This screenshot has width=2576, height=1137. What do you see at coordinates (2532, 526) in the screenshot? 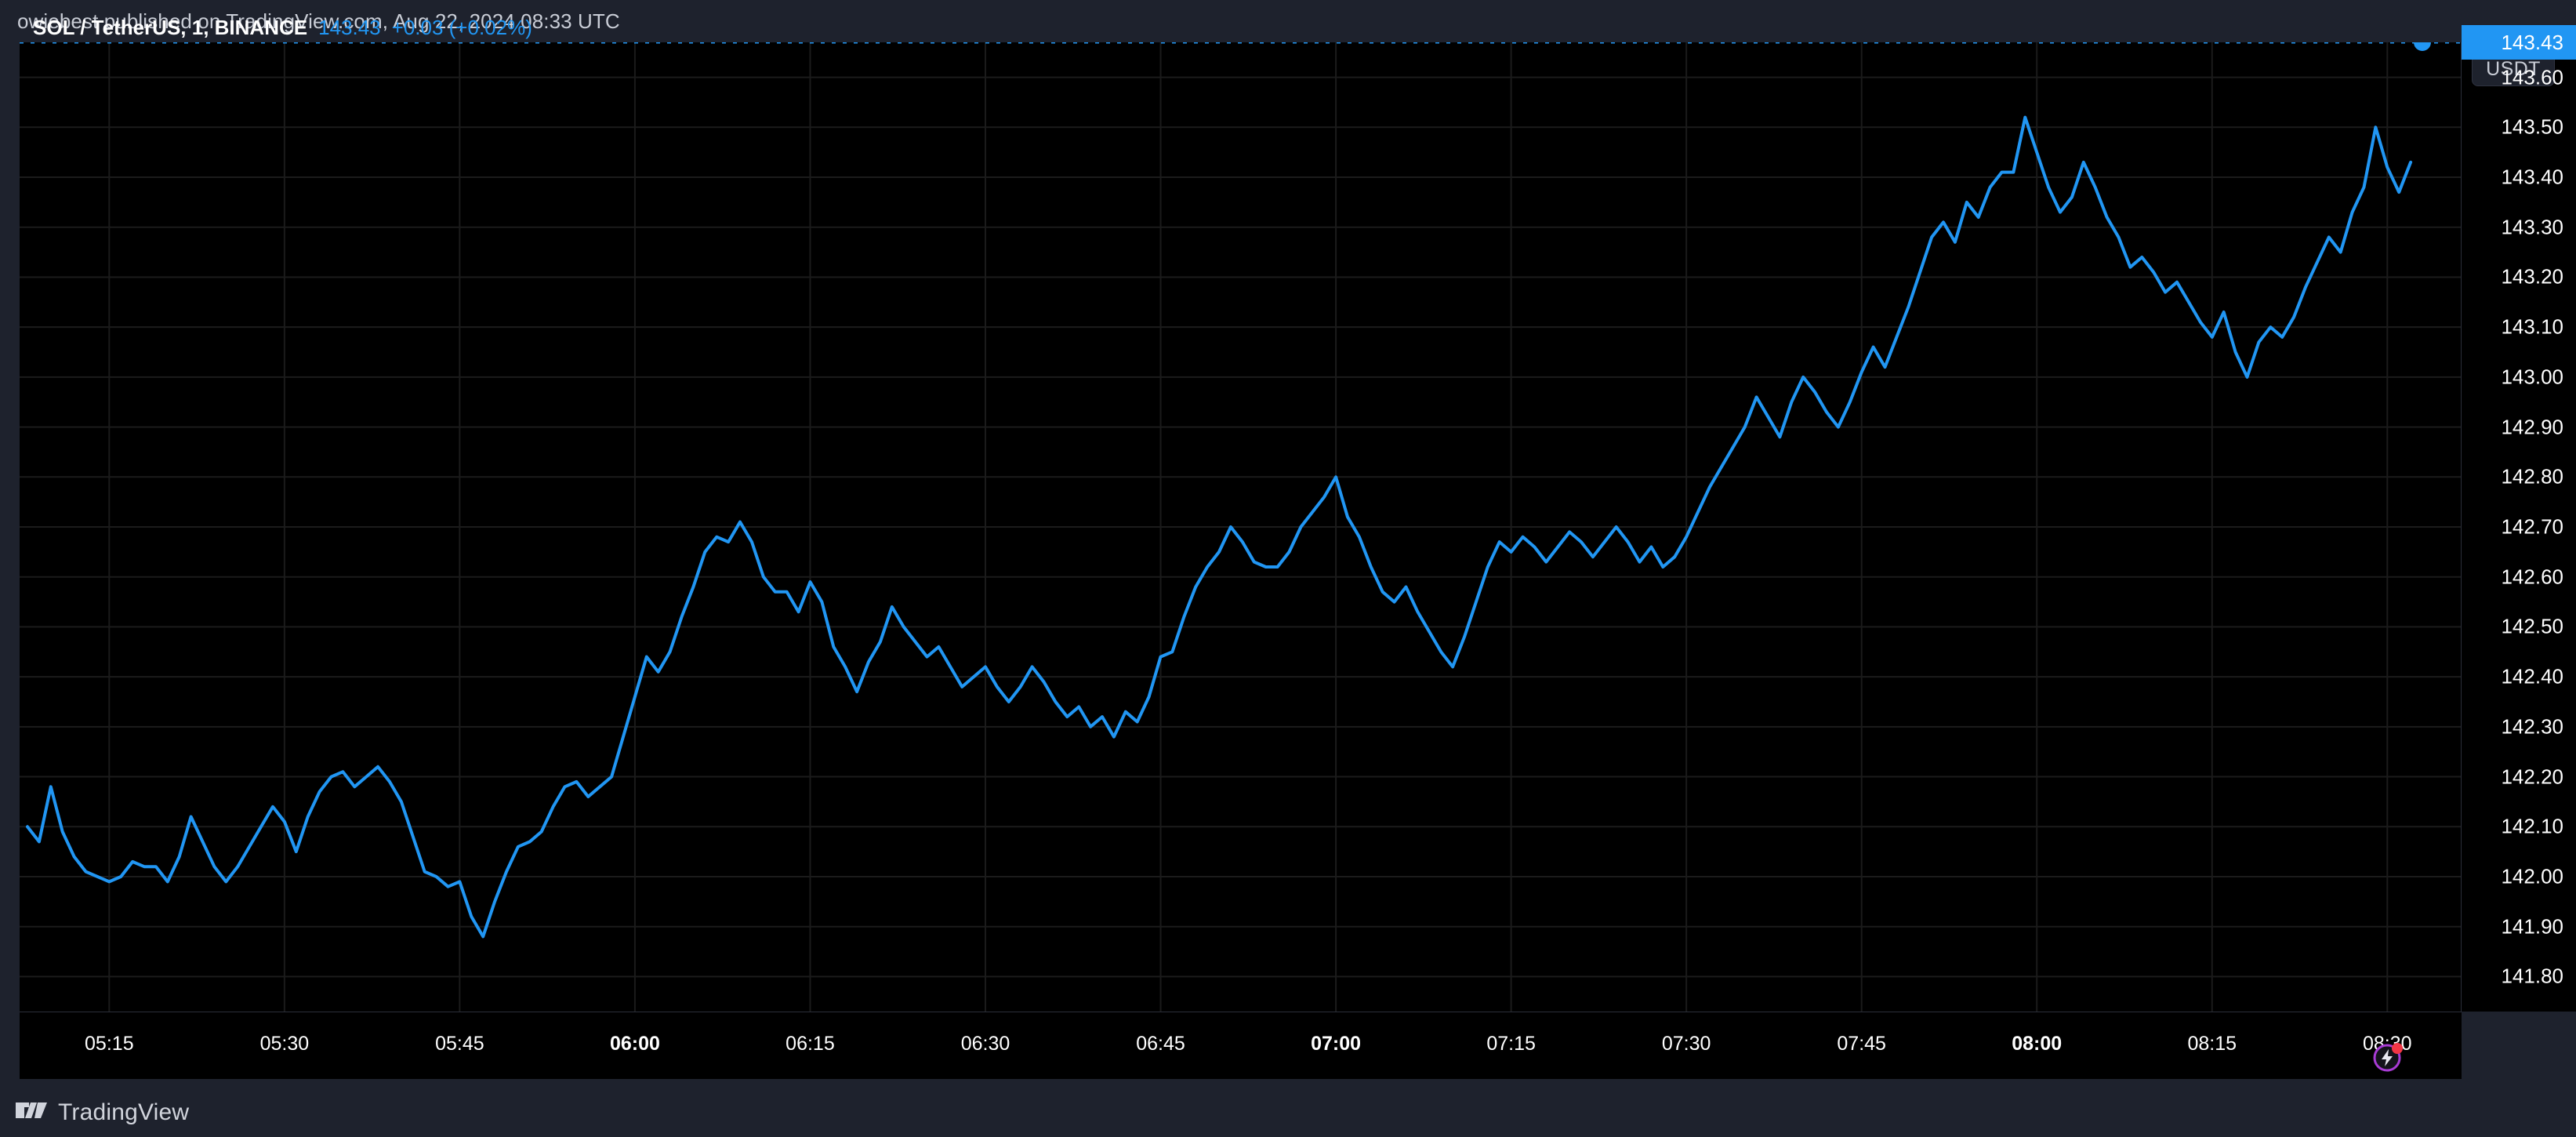
I see `price-tick-label: 142.70` at bounding box center [2532, 526].